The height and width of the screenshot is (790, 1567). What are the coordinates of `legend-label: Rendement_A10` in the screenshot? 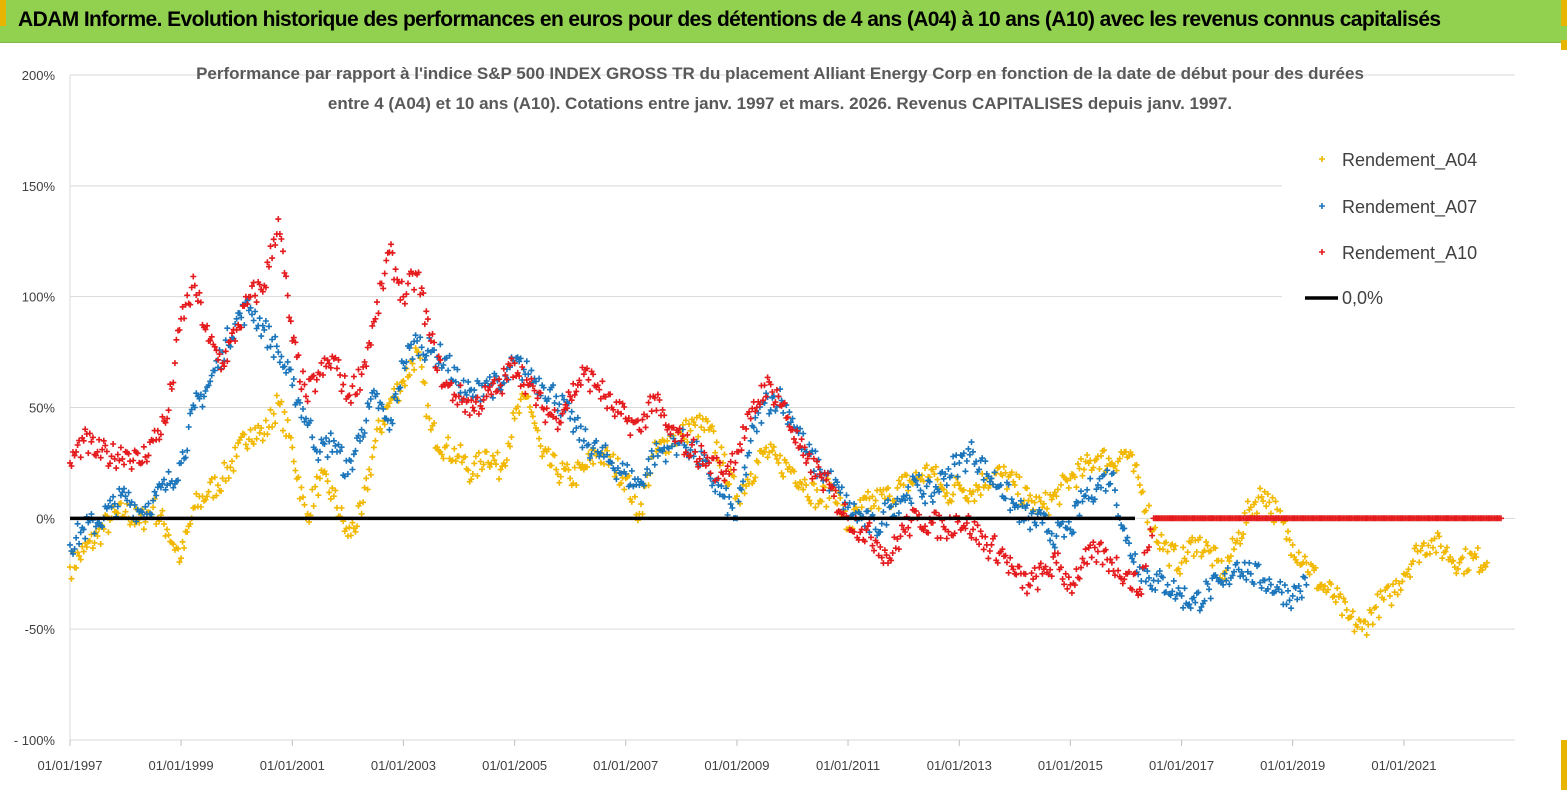 It's located at (1409, 253).